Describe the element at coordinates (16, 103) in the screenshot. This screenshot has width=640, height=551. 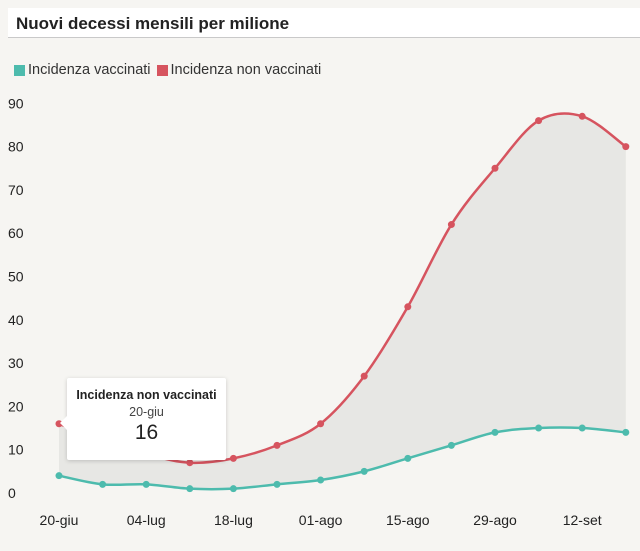
I see `y-tick-label: 90` at that location.